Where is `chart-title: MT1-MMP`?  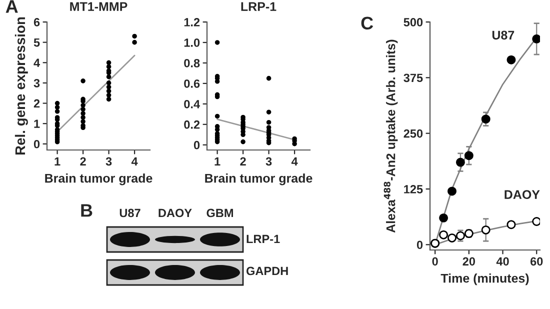 chart-title: MT1-MMP is located at coordinates (99, 6).